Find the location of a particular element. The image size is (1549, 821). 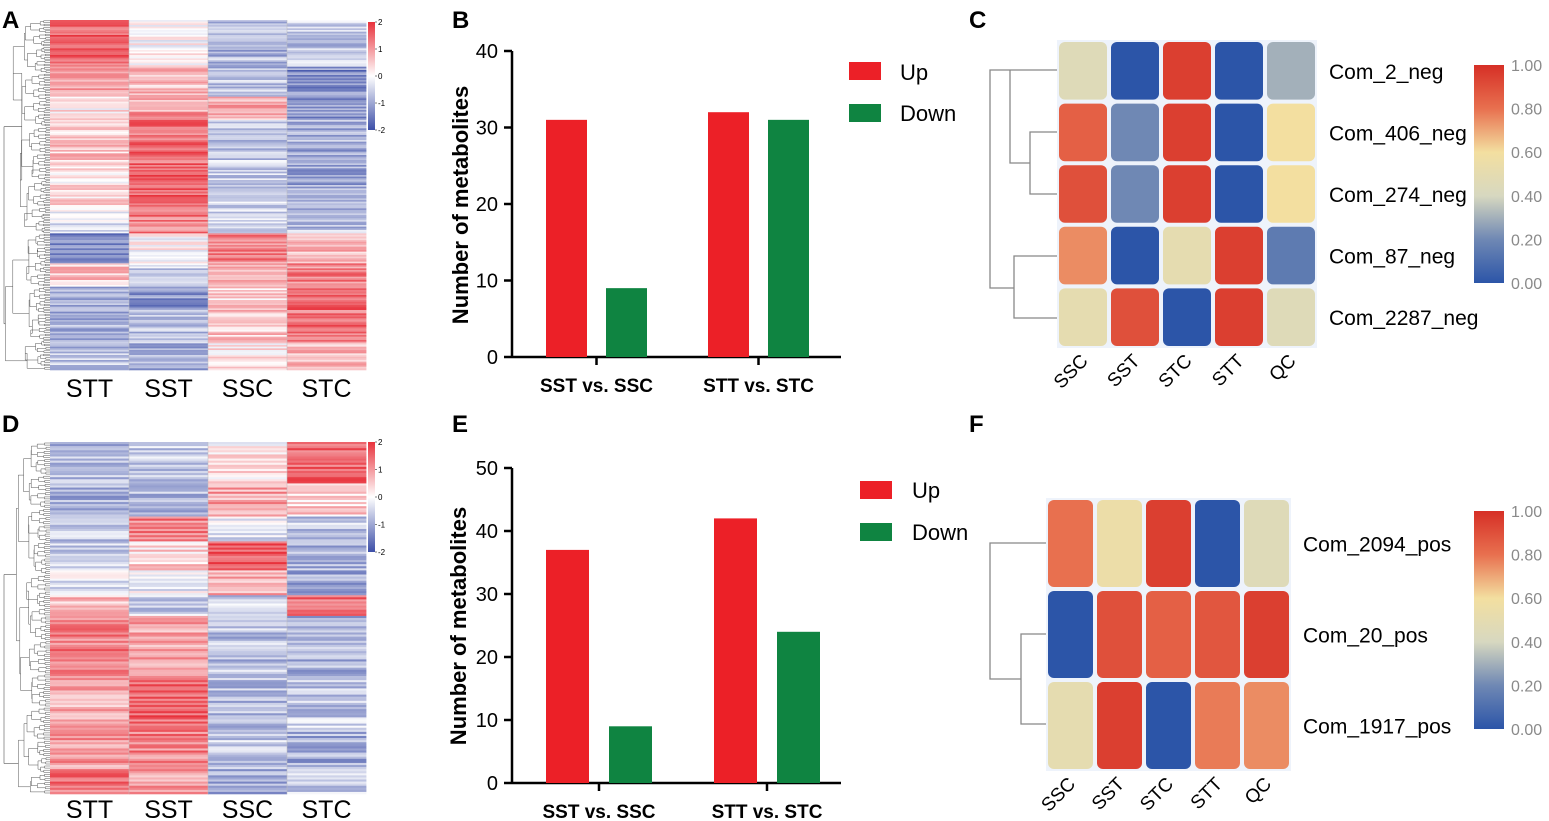

panel-f-heatmap-cells is located at coordinates (1168, 634).